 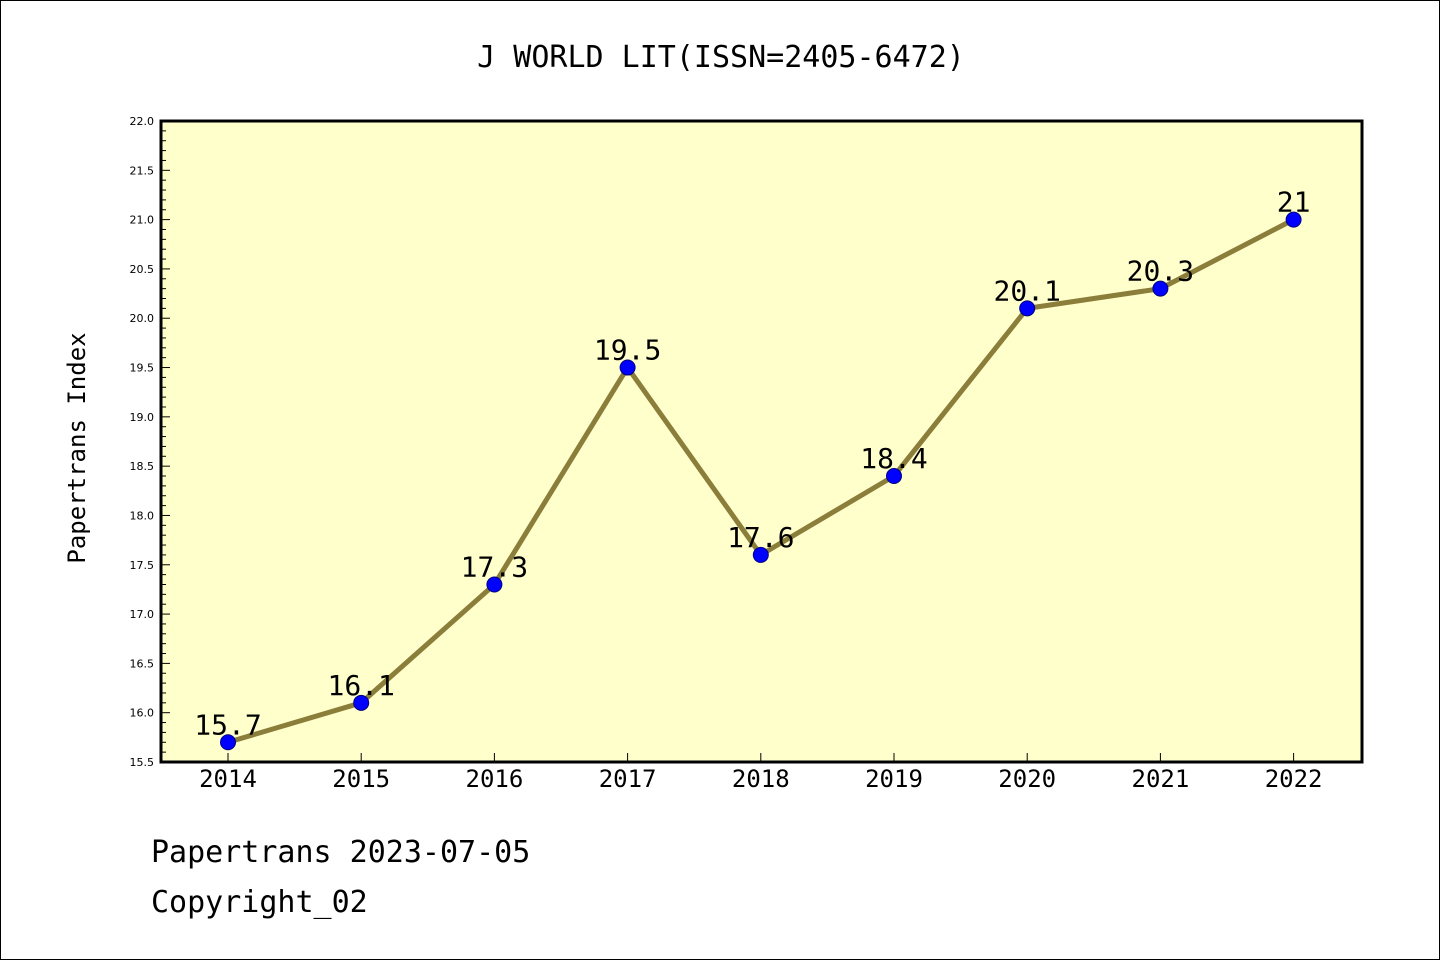 I want to click on y-tick-label: 18.5, so click(x=142, y=466).